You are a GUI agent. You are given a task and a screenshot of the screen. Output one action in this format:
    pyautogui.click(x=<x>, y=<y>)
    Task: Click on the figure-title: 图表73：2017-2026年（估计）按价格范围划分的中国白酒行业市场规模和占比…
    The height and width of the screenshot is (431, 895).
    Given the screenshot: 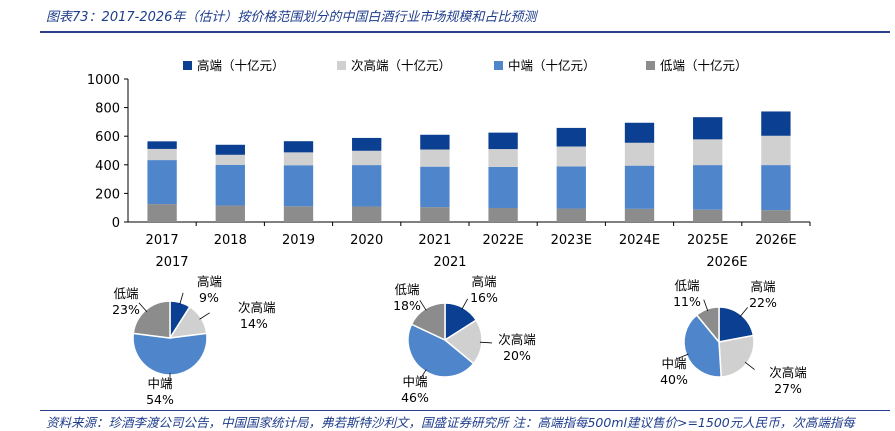 What is the action you would take?
    pyautogui.click(x=291, y=17)
    